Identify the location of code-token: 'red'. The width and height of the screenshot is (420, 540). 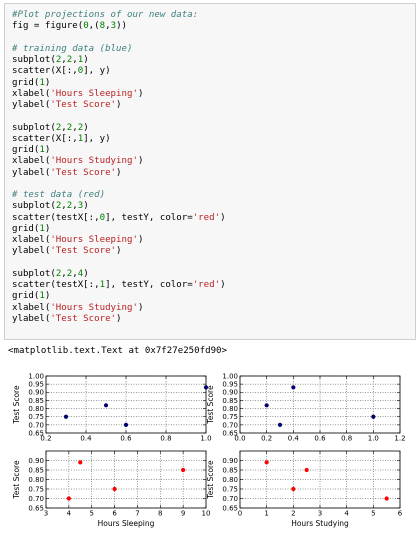
(206, 217).